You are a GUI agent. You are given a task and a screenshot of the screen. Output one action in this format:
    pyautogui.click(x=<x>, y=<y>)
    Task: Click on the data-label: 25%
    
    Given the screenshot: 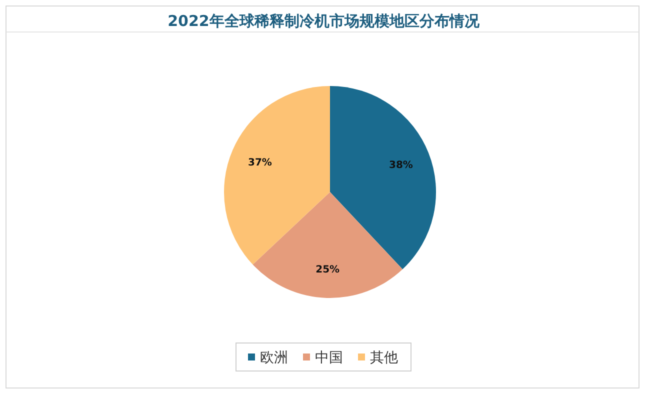 What is the action you would take?
    pyautogui.click(x=328, y=270)
    